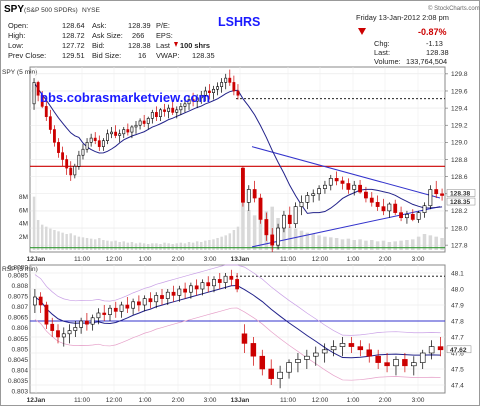  I want to click on field-lastpx-label: Last:, so click(382, 52).